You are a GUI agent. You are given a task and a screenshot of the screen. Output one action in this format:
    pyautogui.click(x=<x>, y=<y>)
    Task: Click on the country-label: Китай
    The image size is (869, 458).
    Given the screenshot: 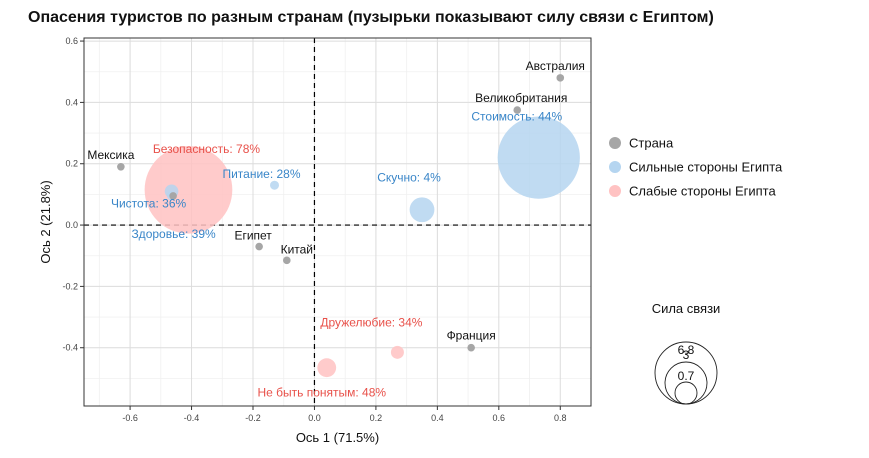 What is the action you would take?
    pyautogui.click(x=297, y=249)
    